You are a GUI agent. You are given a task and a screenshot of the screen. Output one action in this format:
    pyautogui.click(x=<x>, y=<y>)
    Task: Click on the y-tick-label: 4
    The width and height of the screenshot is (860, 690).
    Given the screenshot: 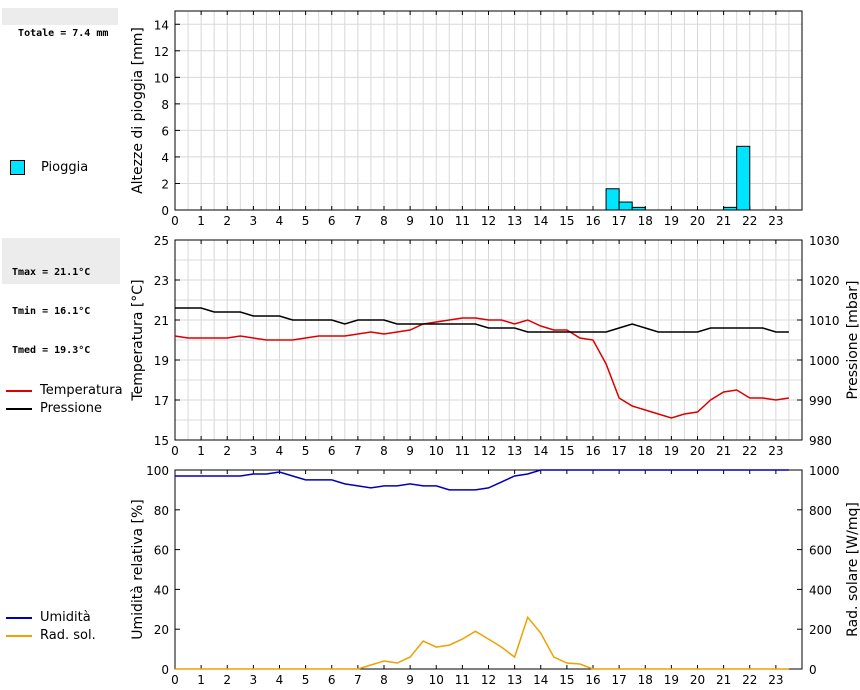 What is the action you would take?
    pyautogui.click(x=165, y=158)
    